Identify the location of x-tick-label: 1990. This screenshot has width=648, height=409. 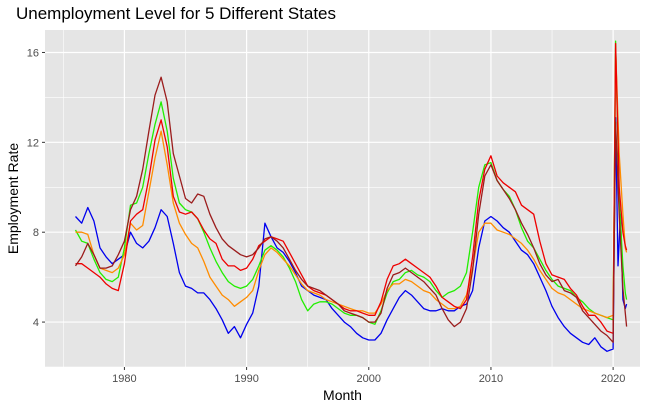
(246, 379).